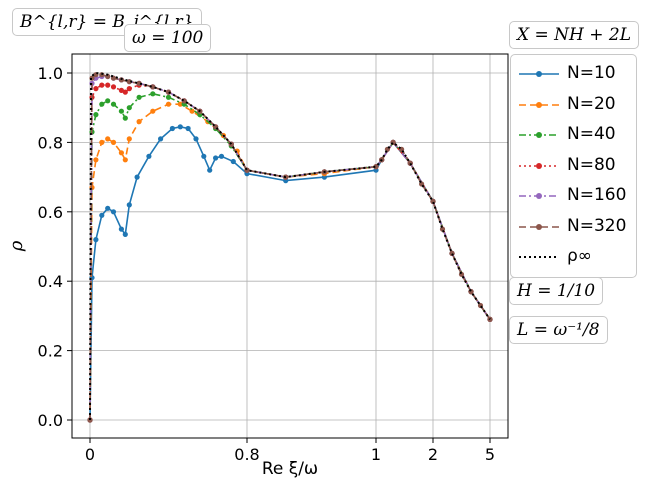 The image size is (670, 498). I want to click on legend: N=10 N=20 N=40 N=80 N=160 N=320 ρ∞, so click(573, 166).